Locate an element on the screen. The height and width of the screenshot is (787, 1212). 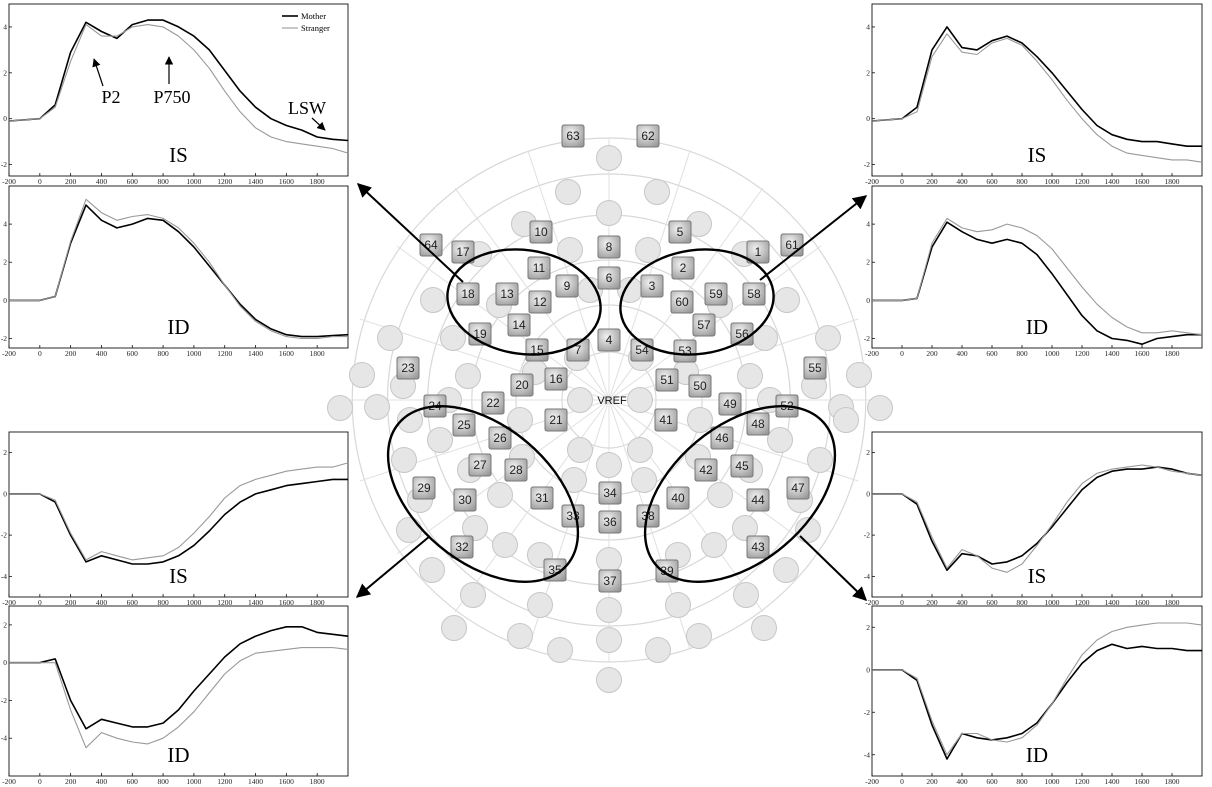
electrode-55: 55 is located at coordinates (815, 368).